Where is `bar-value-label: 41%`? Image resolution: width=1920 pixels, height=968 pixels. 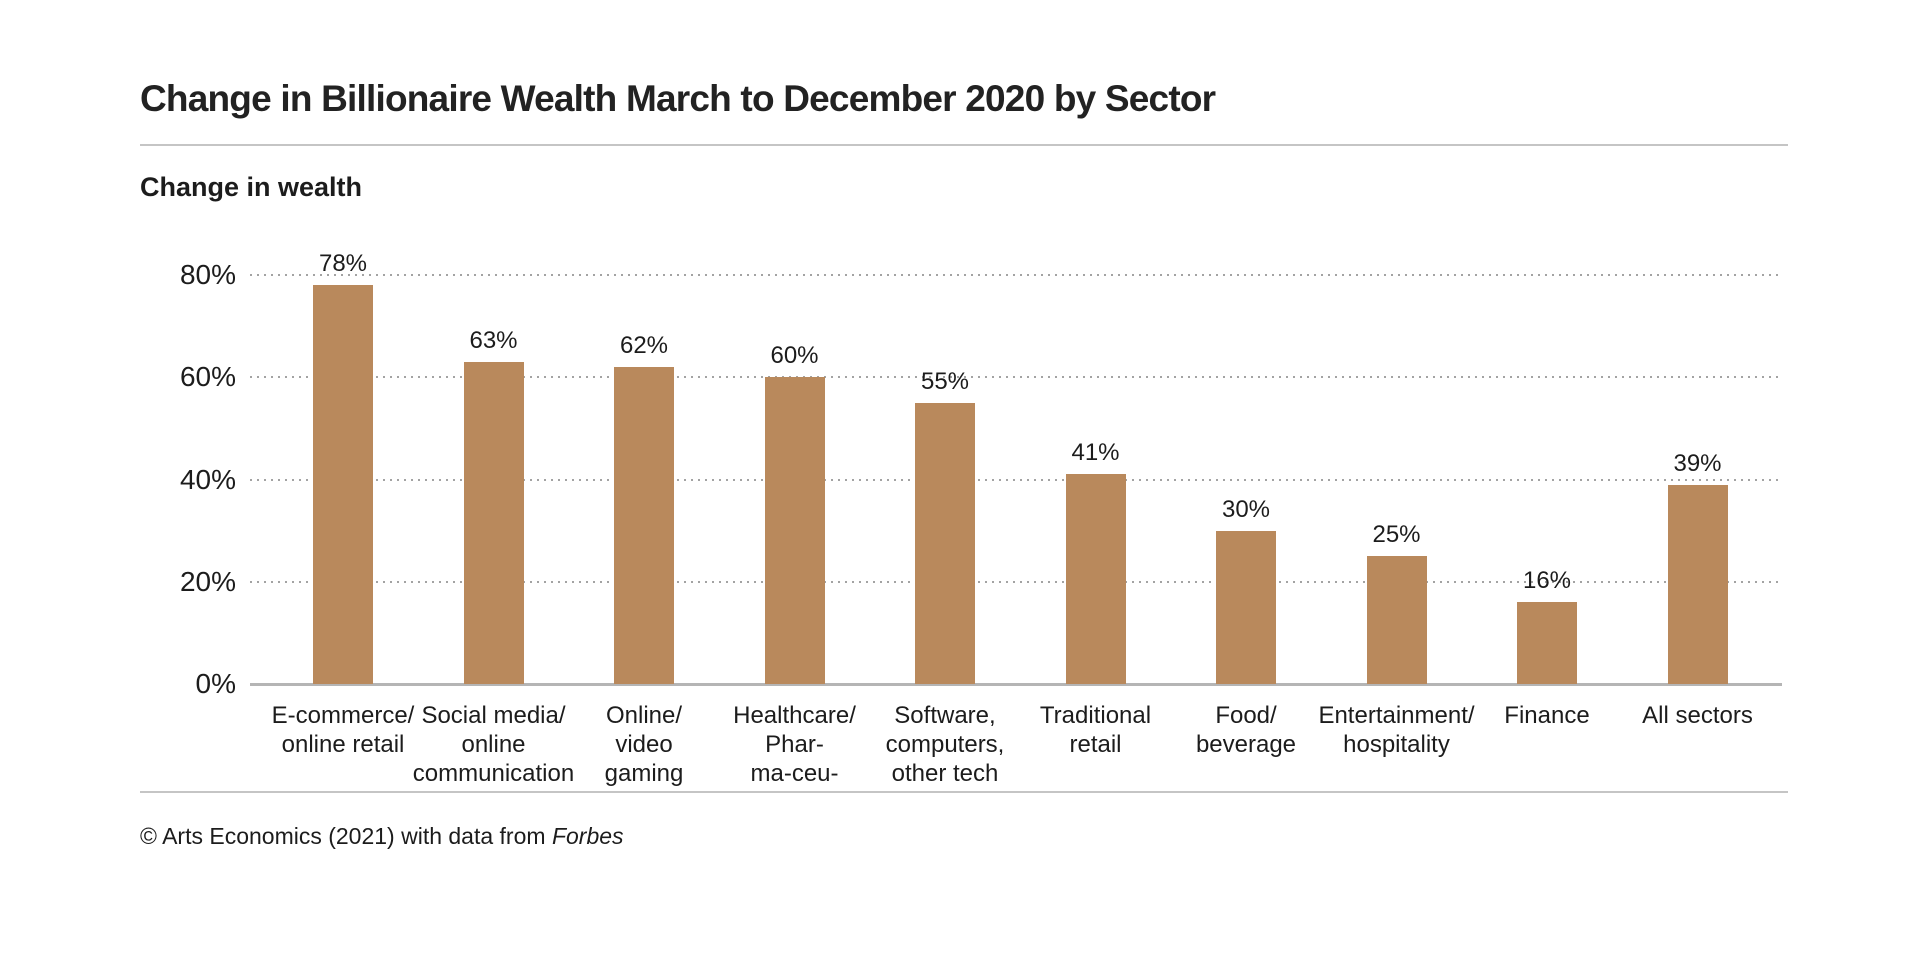
bar-value-label: 41% is located at coordinates (1095, 453).